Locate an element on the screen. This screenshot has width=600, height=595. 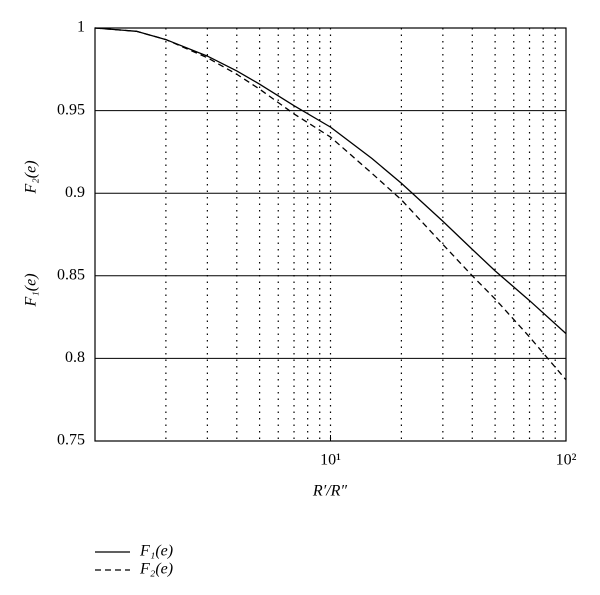
x-tick-label: 10¹ is located at coordinates (330, 460).